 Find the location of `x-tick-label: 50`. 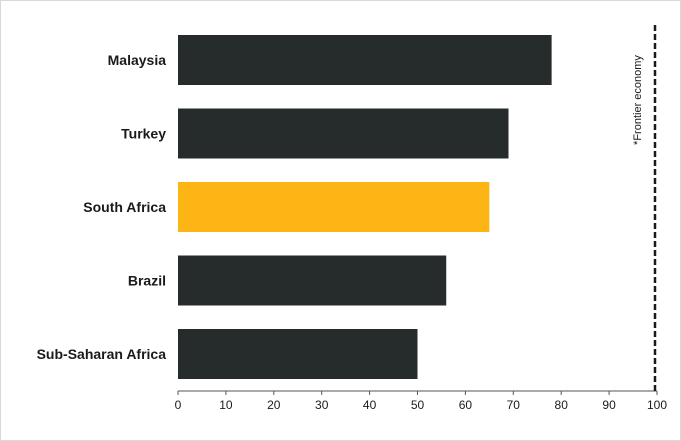

x-tick-label: 50 is located at coordinates (418, 405).